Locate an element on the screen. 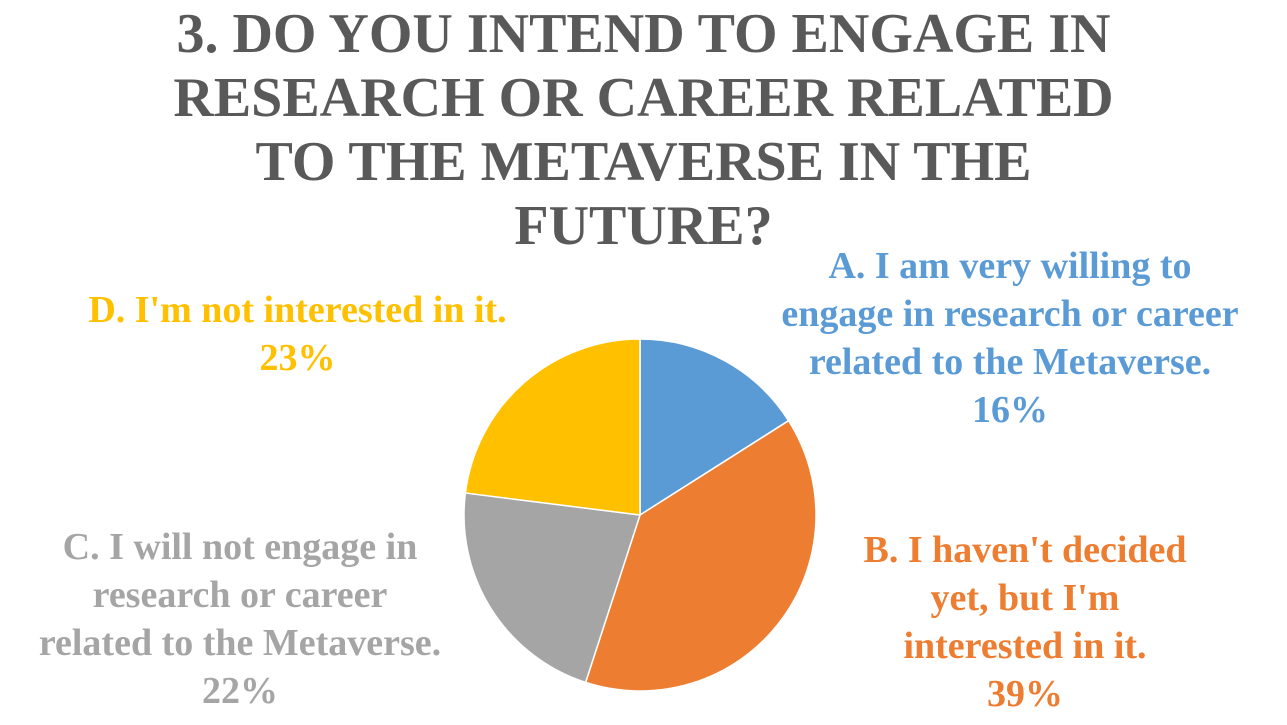  data-label-c-line: research or career is located at coordinates (240, 595).